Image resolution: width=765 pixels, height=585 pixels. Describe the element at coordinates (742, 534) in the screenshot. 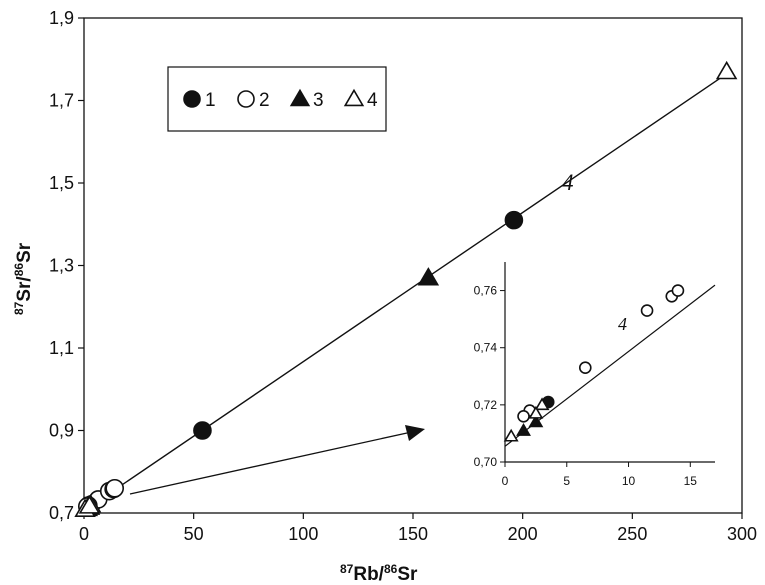

I see `x-tick-label: 300` at that location.